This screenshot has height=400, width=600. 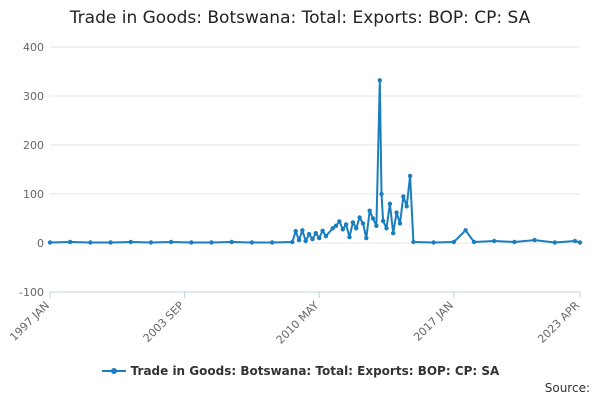 What do you see at coordinates (433, 321) in the screenshot?
I see `x-tick-label: 2017 JAN` at bounding box center [433, 321].